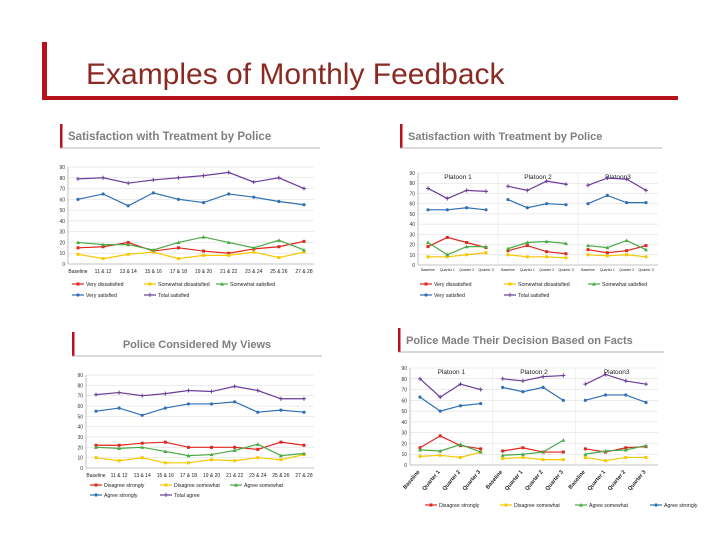 This screenshot has width=720, height=540. Describe the element at coordinates (624, 285) in the screenshot. I see `legend-label-somewhat-satisfied: Somewhat satisfied` at that location.